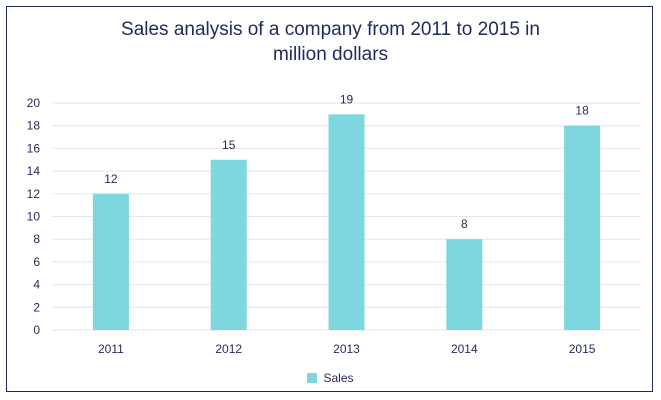 The image size is (661, 400). What do you see at coordinates (36, 285) in the screenshot?
I see `y-tick-label: 4` at bounding box center [36, 285].